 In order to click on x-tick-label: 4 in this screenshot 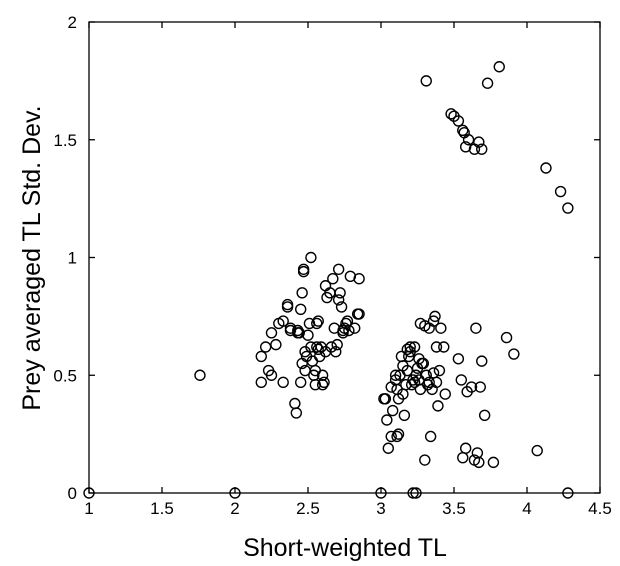, I will do `click(526, 508)`.